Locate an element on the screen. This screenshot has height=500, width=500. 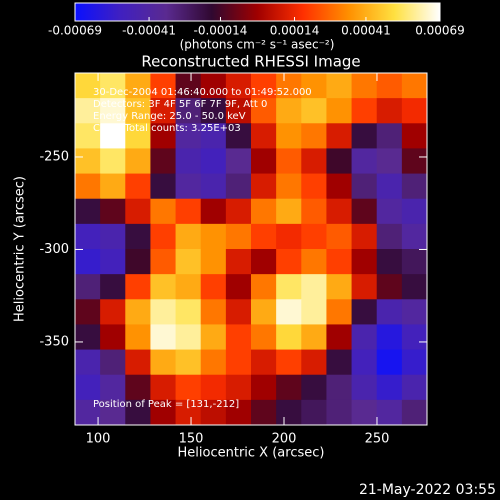
colorbar-tick-label: 0.00069 is located at coordinates (440, 31).